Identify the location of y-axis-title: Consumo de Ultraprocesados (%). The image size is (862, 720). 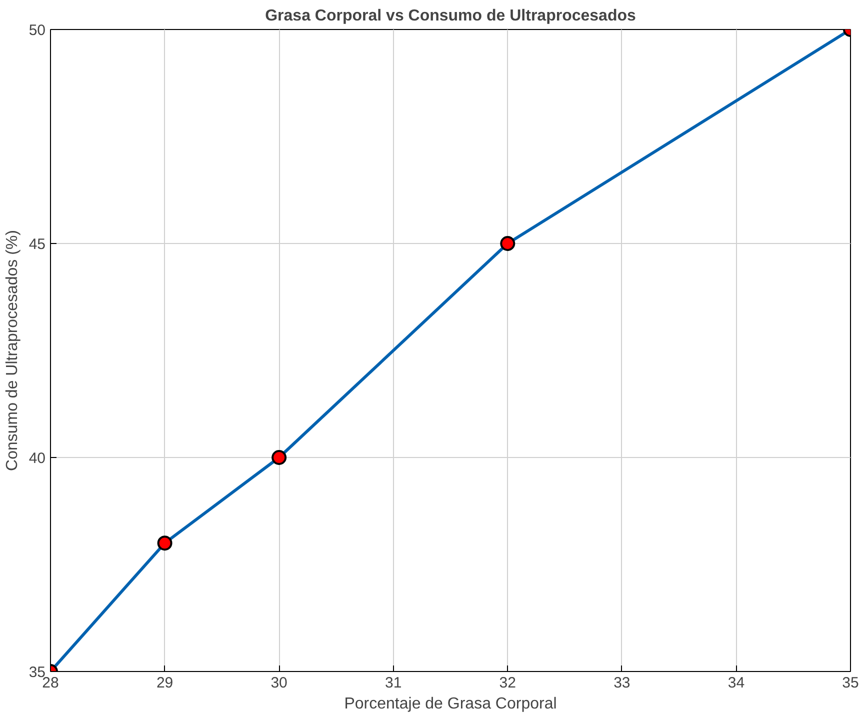
(12, 350).